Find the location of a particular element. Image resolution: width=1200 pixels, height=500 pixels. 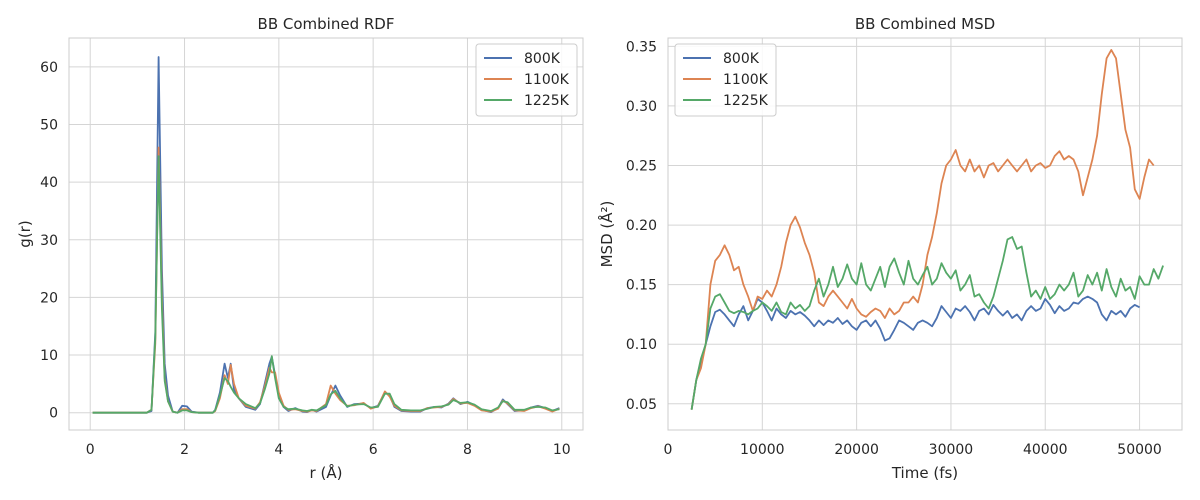

x-tick-label: 2 is located at coordinates (184, 450).